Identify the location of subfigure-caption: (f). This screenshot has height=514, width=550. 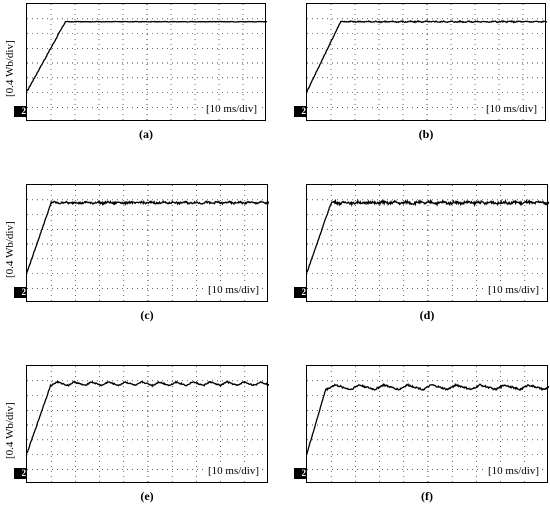
(427, 496).